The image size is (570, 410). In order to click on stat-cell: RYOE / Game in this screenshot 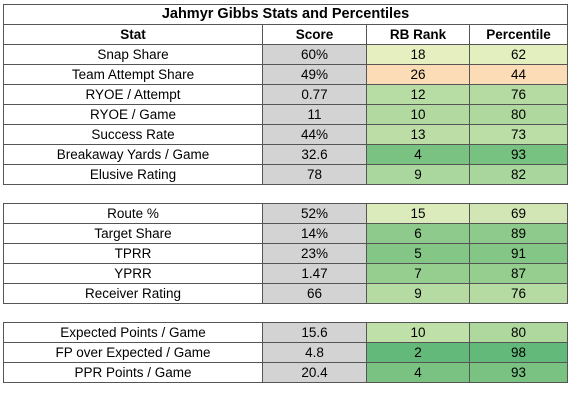, I will do `click(133, 114)`.